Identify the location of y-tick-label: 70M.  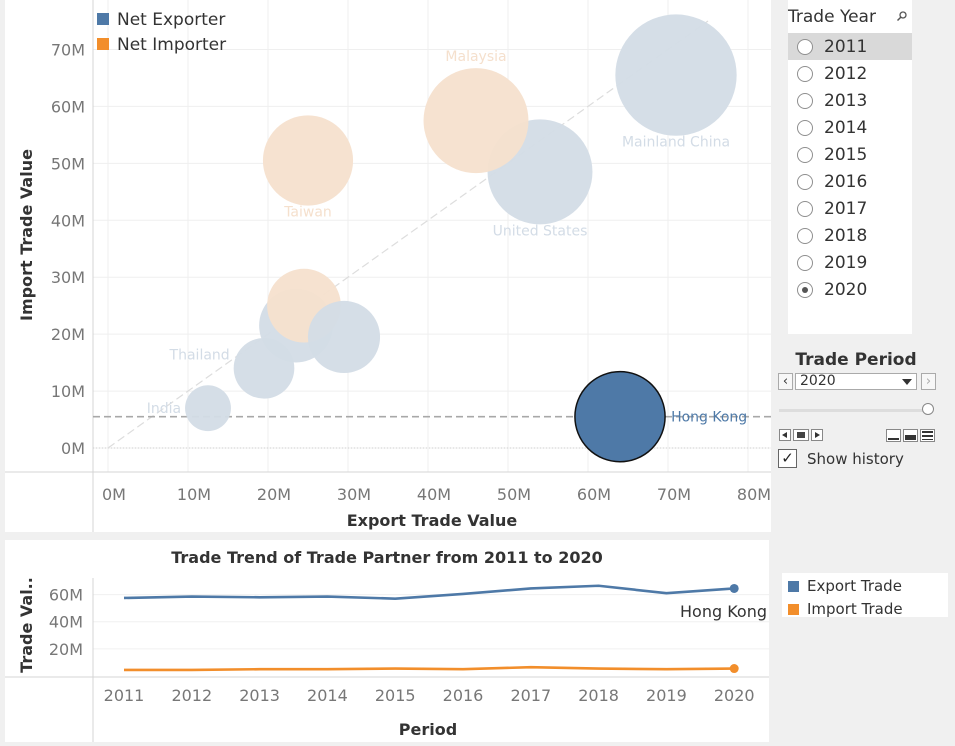
(68, 49).